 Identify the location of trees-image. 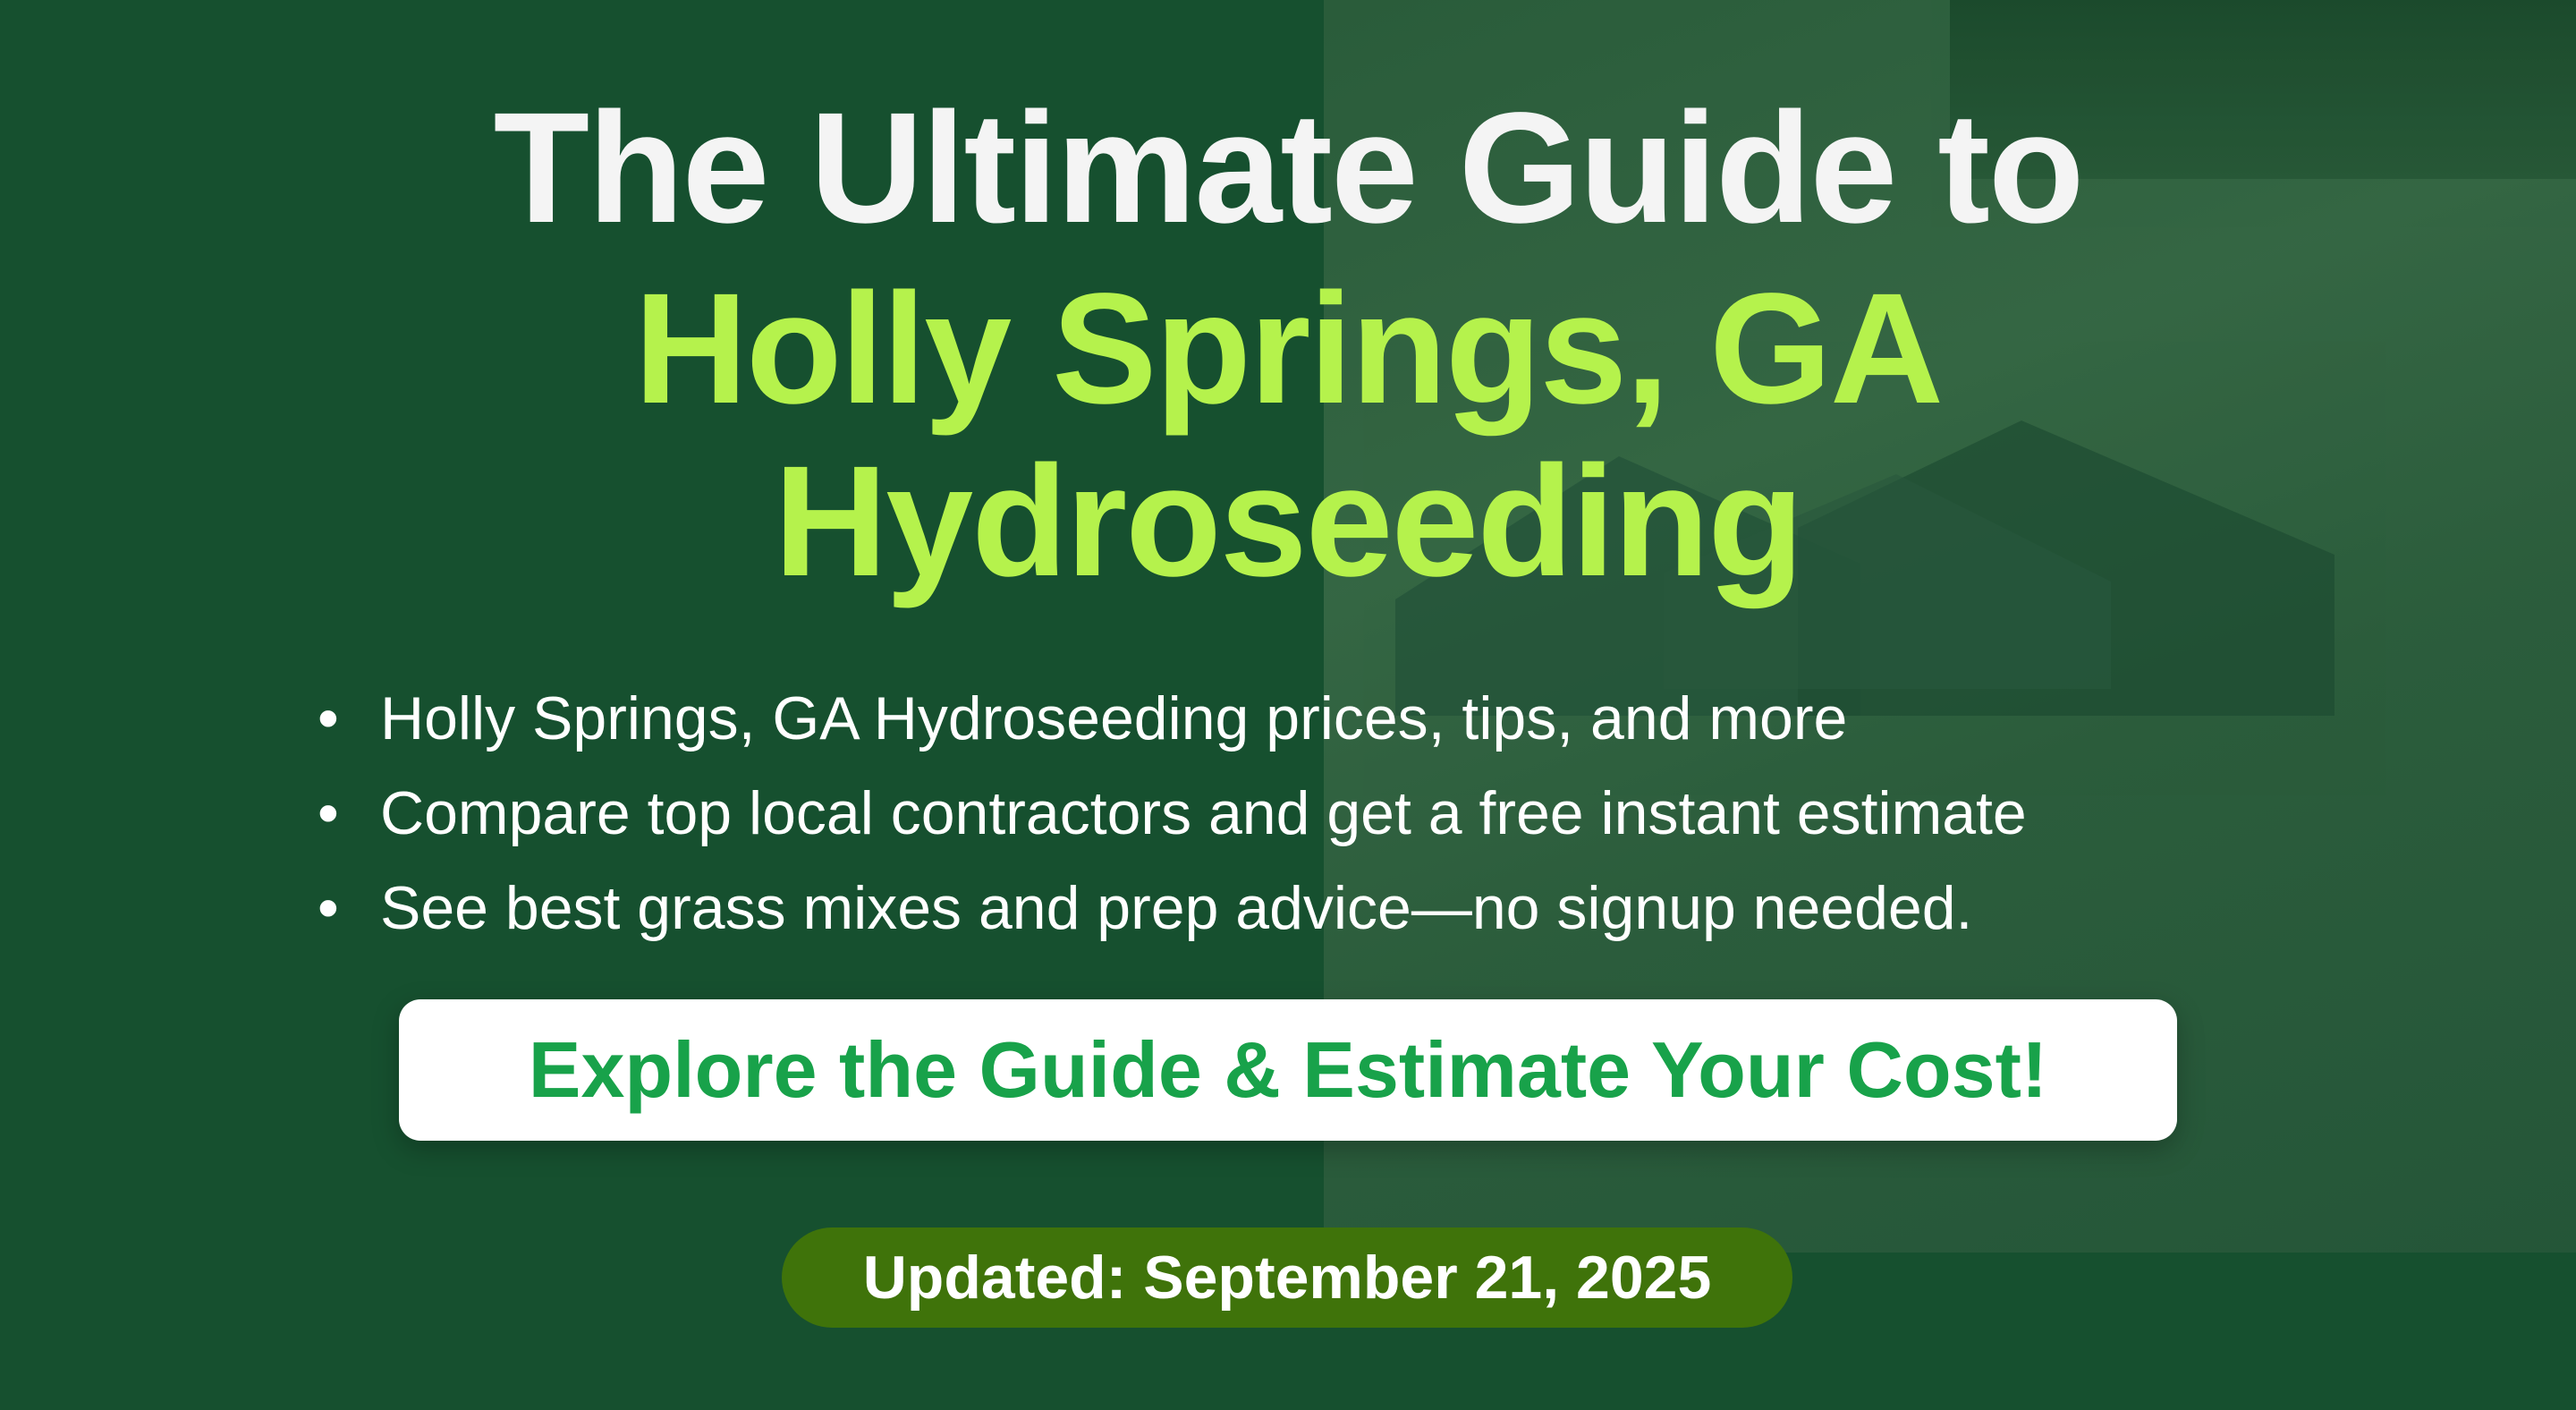
(2263, 90).